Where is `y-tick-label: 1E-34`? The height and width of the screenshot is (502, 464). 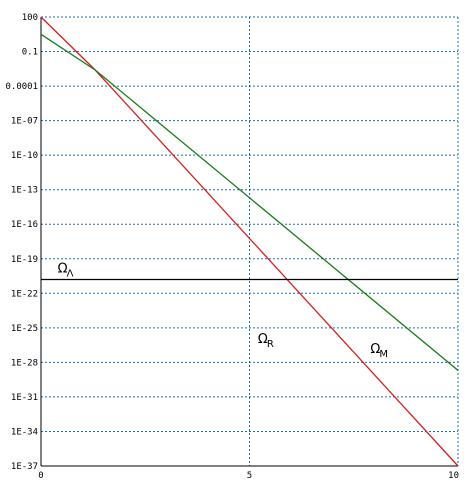
y-tick-label: 1E-34 is located at coordinates (24, 432).